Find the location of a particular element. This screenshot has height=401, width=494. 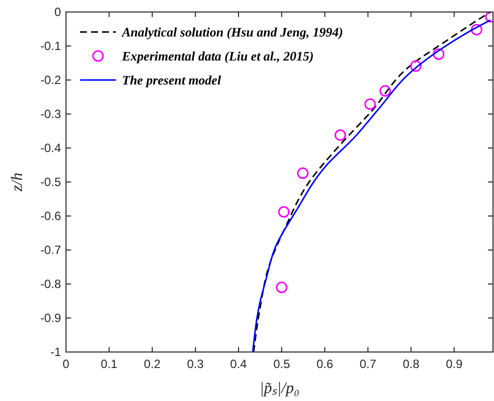

x-tick-label: 0.1 is located at coordinates (109, 364).